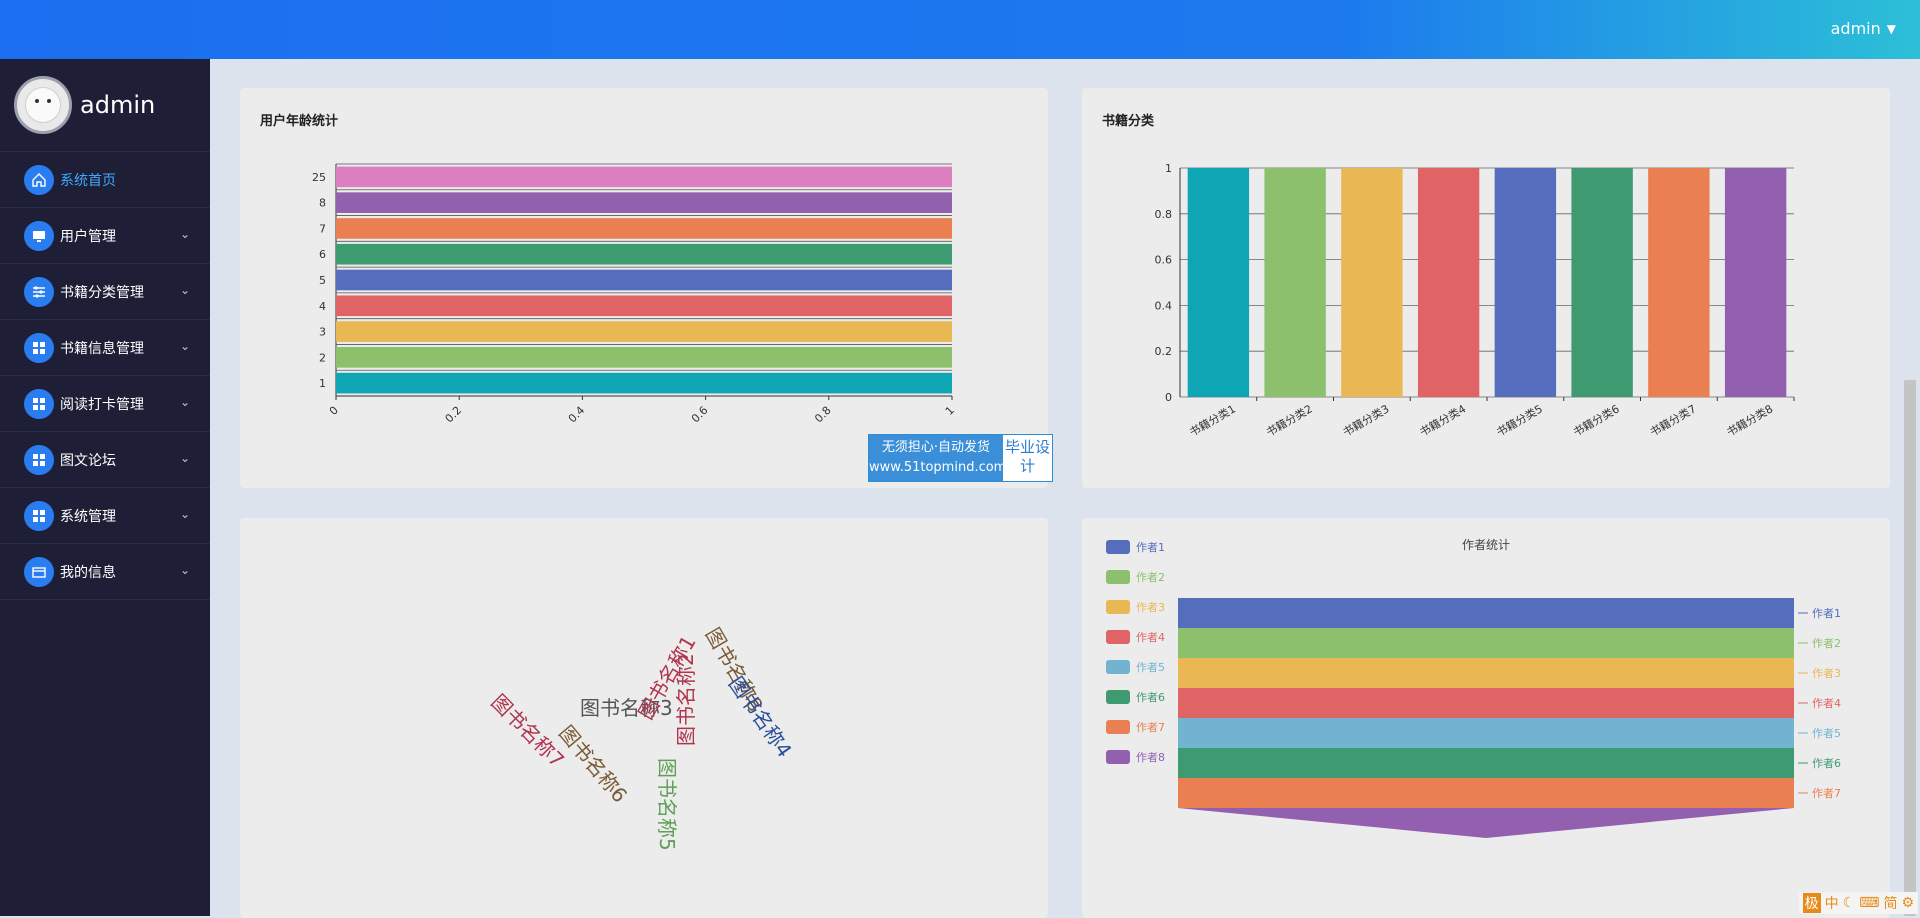  What do you see at coordinates (1826, 703) in the screenshot?
I see `funnel-label: 作者4` at bounding box center [1826, 703].